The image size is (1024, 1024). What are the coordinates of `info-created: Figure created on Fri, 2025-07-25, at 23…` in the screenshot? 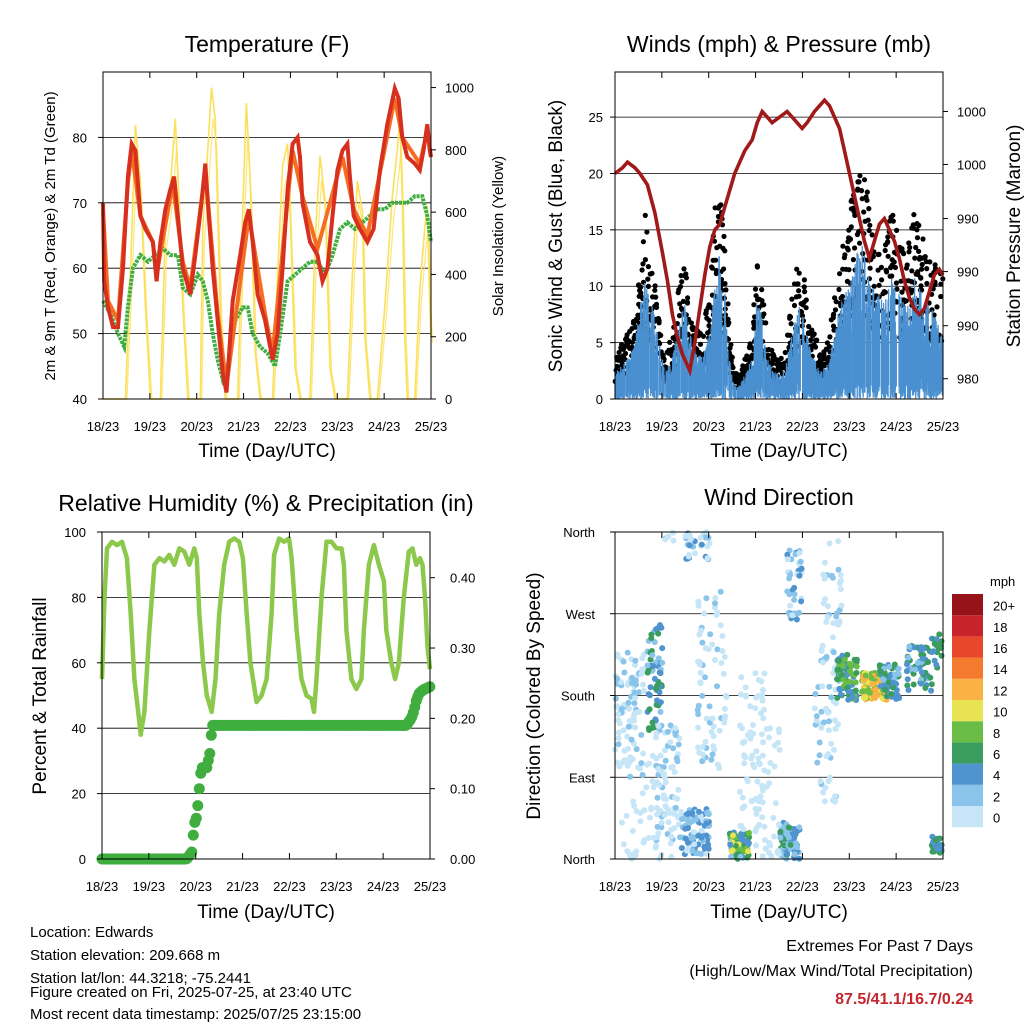 It's located at (191, 992).